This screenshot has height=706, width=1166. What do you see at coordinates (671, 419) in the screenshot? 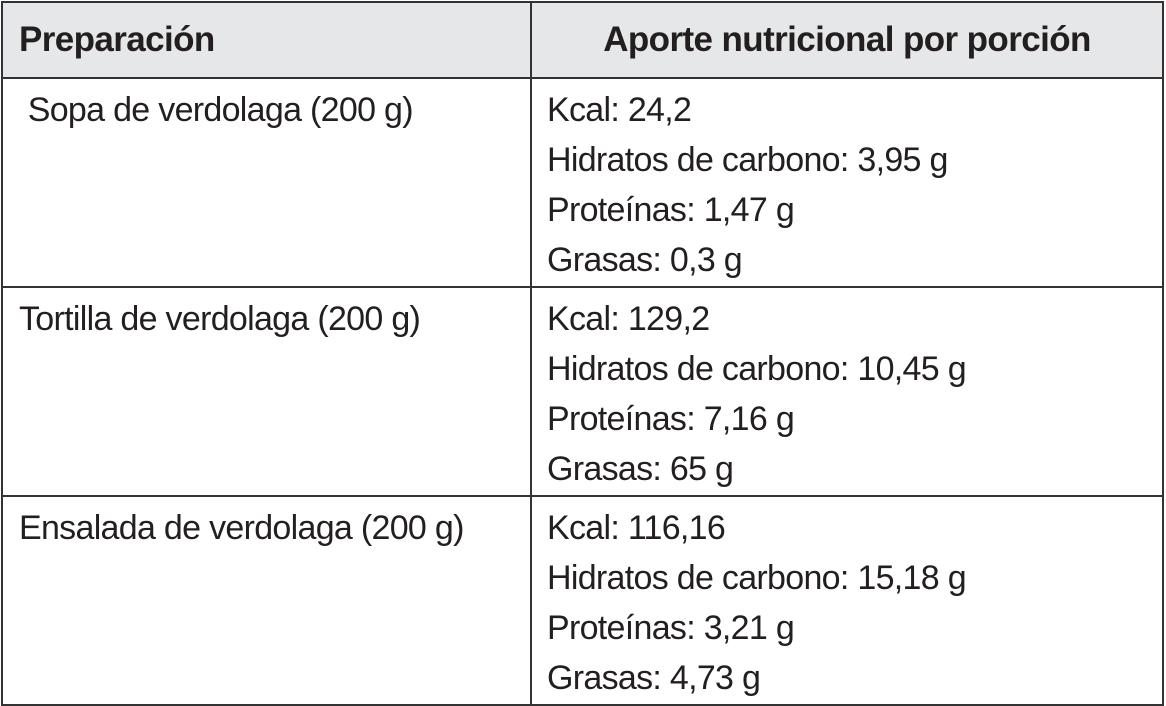
I see `proteins: Proteínas: 7,16 g` at bounding box center [671, 419].